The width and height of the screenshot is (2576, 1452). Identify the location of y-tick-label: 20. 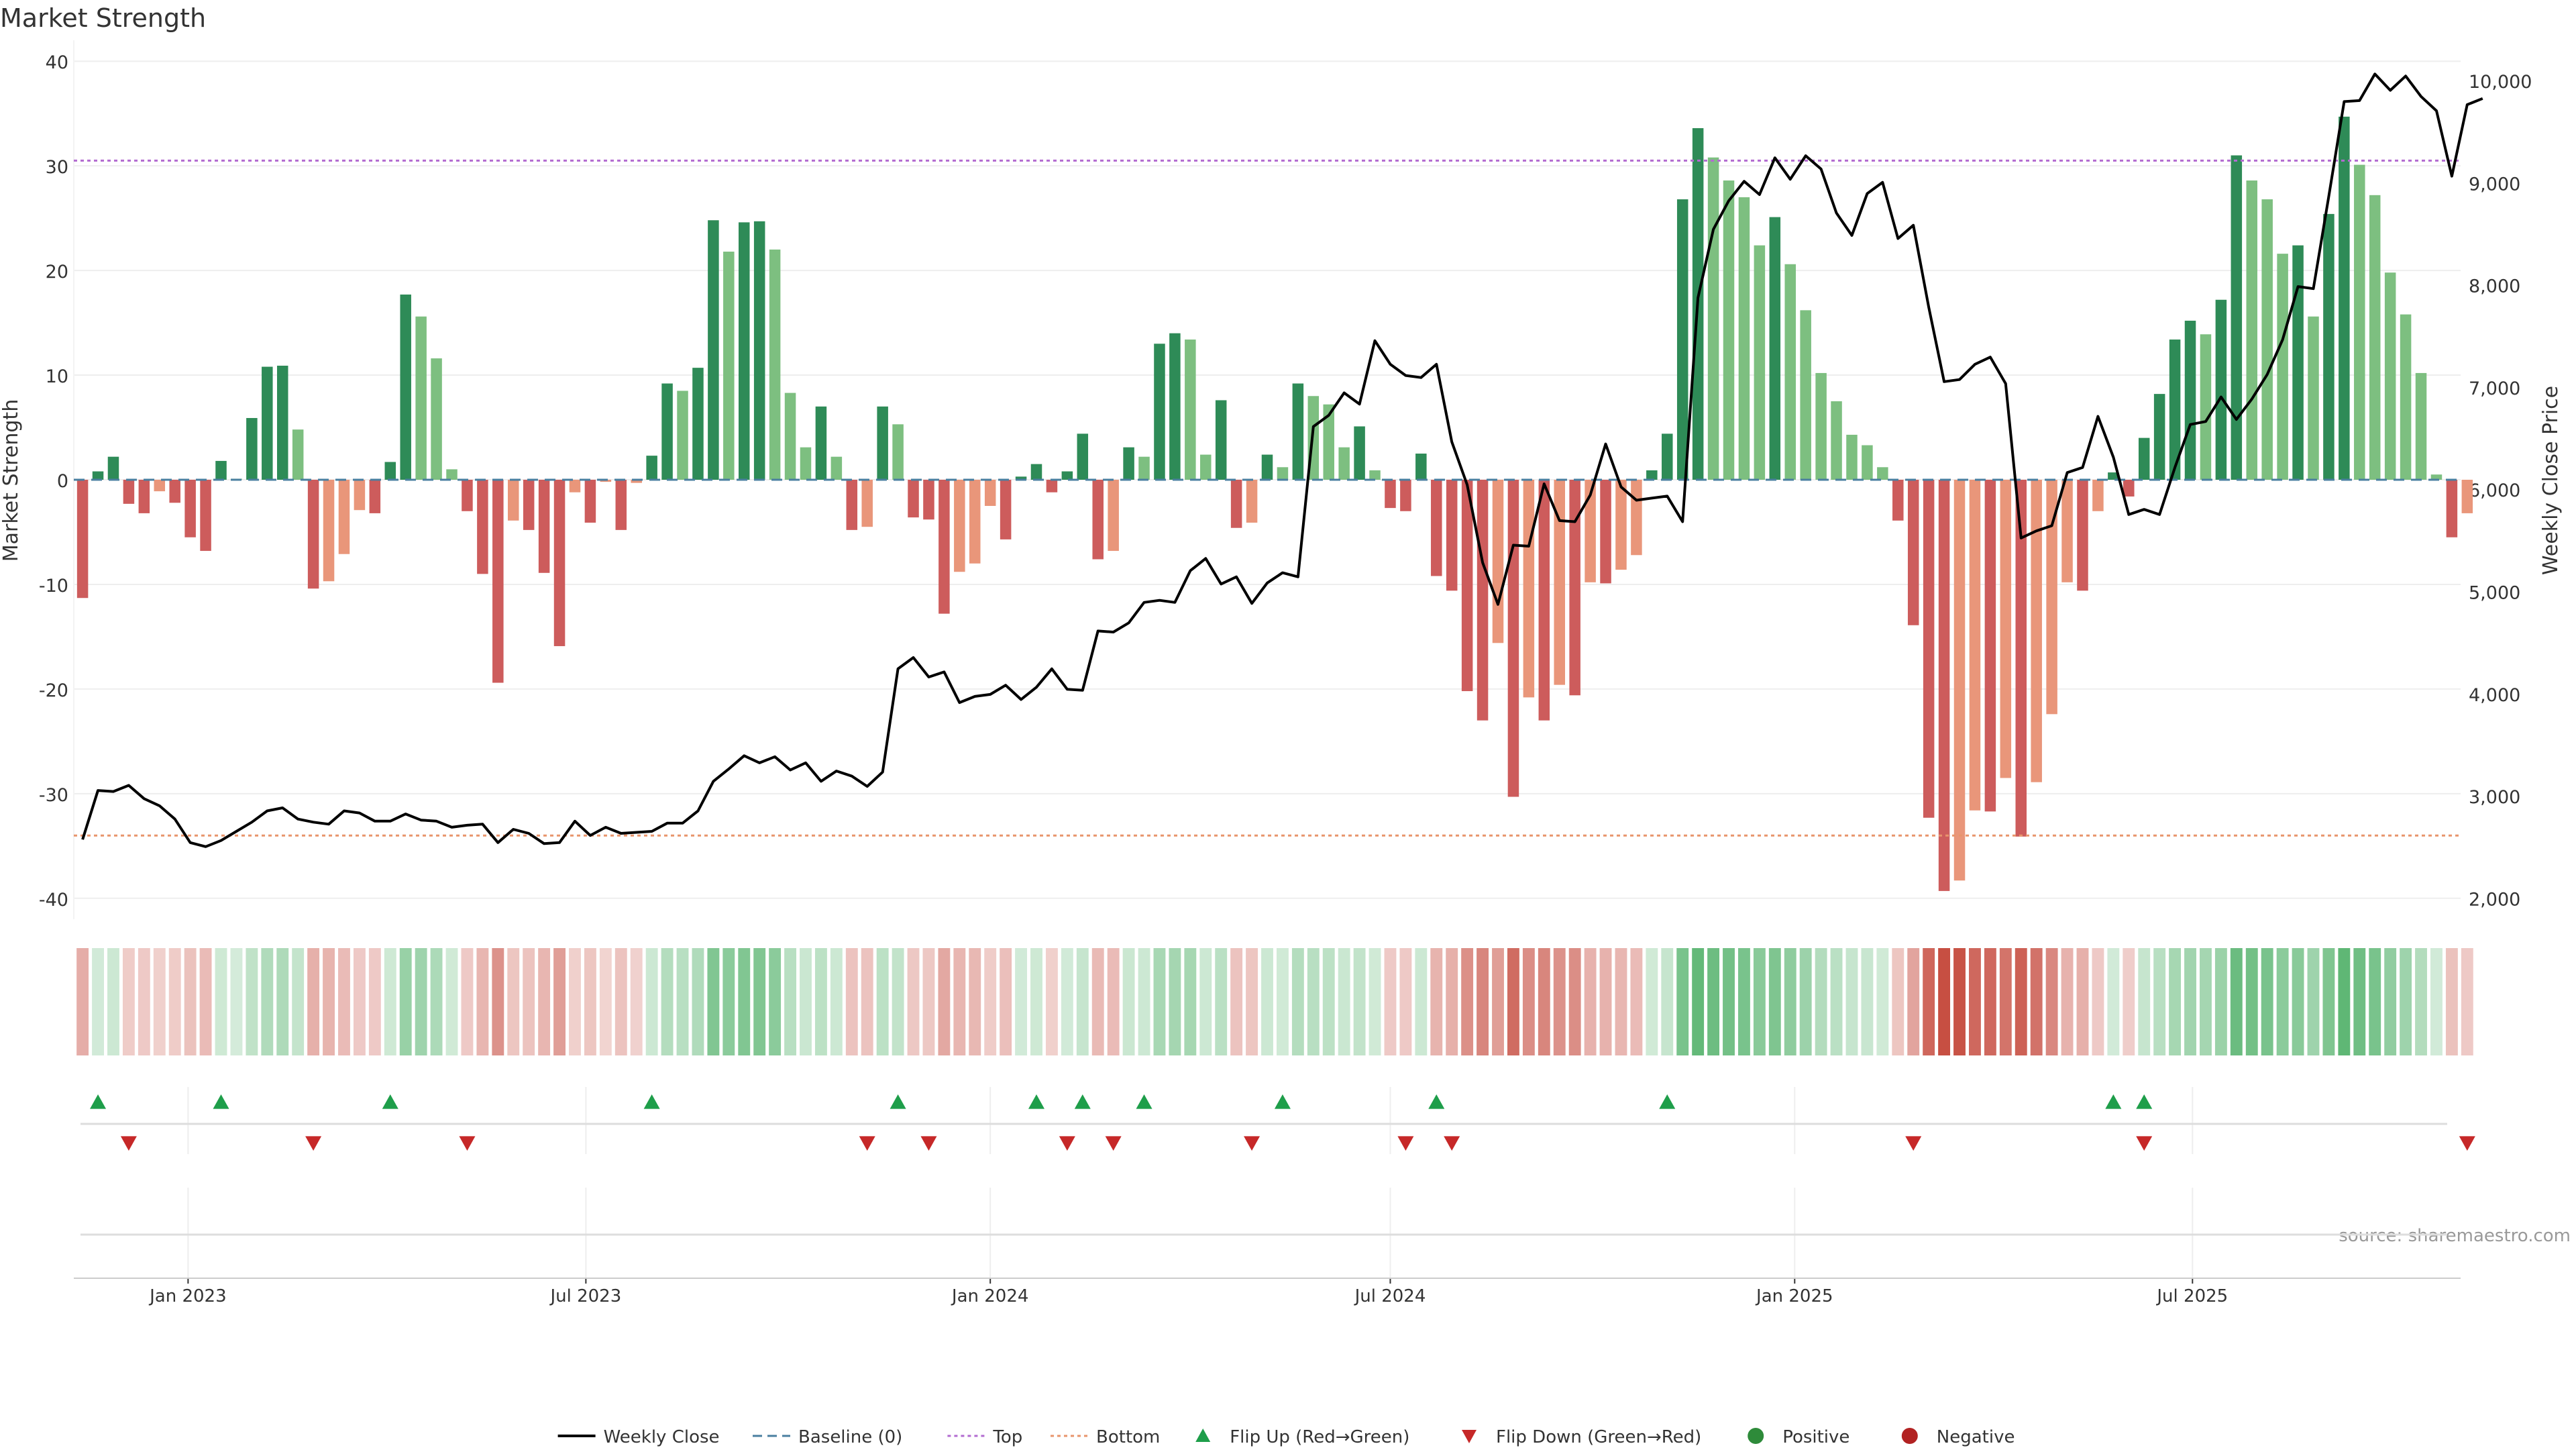
(57, 272).